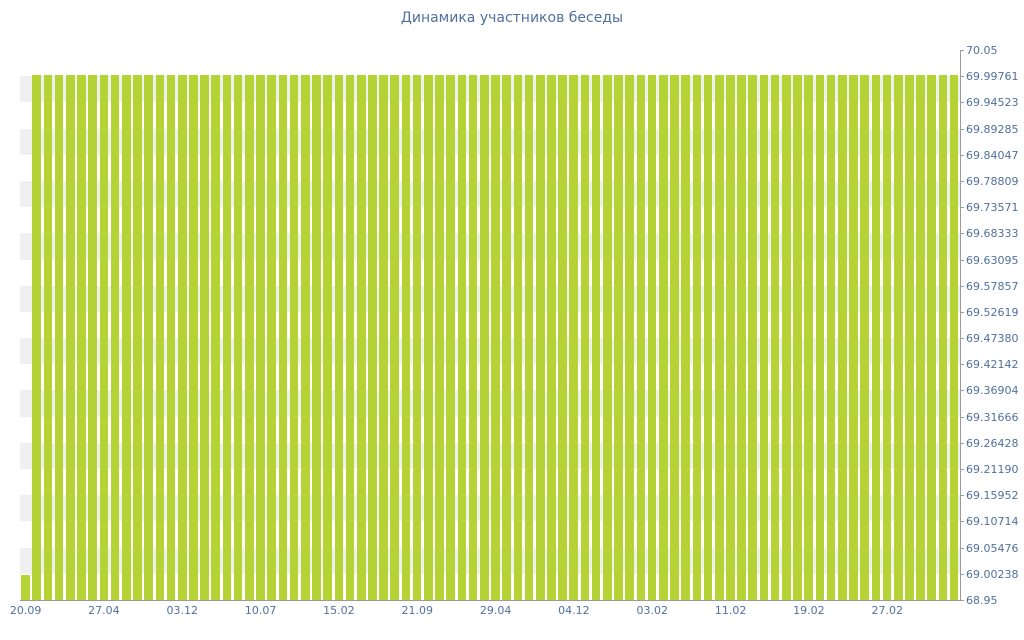 The height and width of the screenshot is (640, 1024). Describe the element at coordinates (992, 286) in the screenshot. I see `y-axis-label: 69.57857` at that location.